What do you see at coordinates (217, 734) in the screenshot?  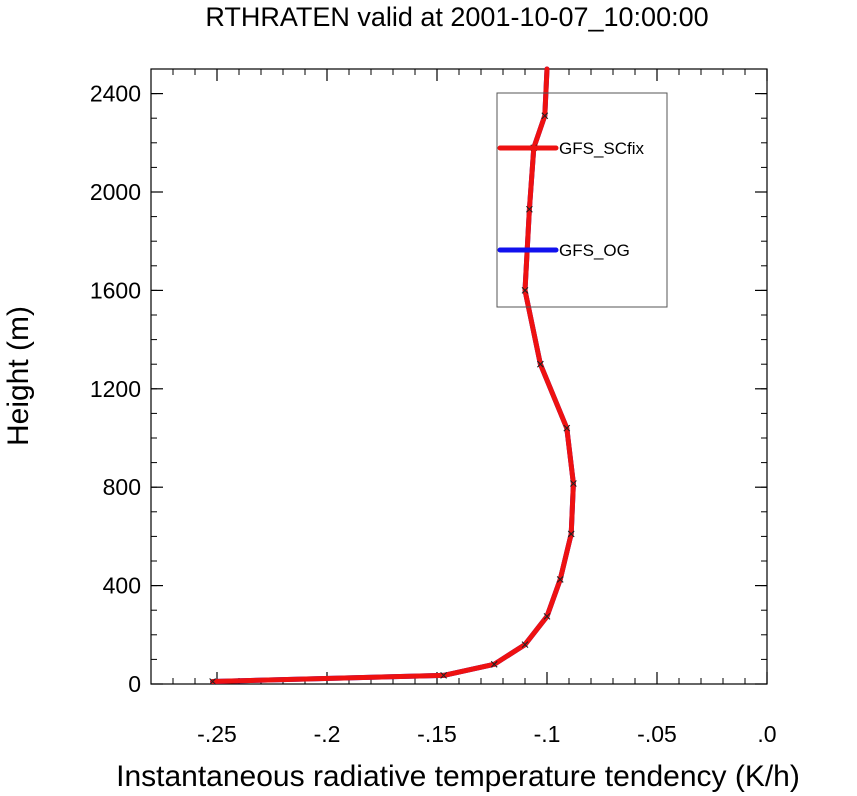 I see `x-tick-label: -.25` at bounding box center [217, 734].